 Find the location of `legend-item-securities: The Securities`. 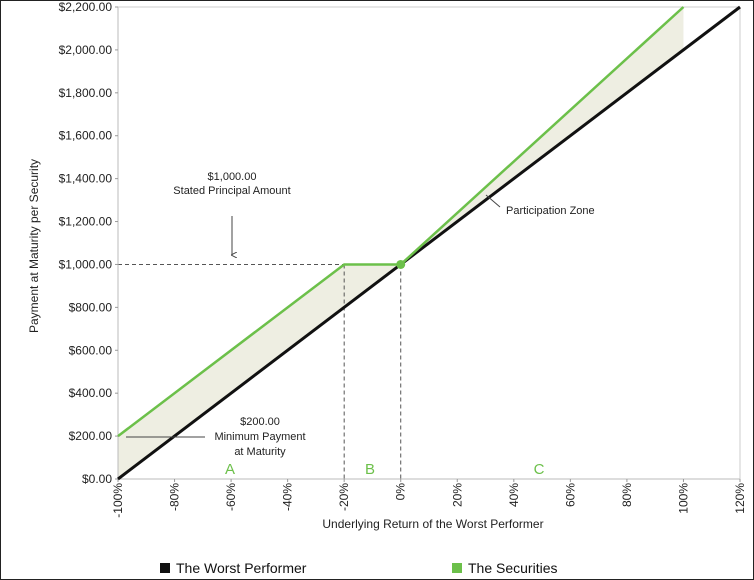

legend-item-securities: The Securities is located at coordinates (504, 568).